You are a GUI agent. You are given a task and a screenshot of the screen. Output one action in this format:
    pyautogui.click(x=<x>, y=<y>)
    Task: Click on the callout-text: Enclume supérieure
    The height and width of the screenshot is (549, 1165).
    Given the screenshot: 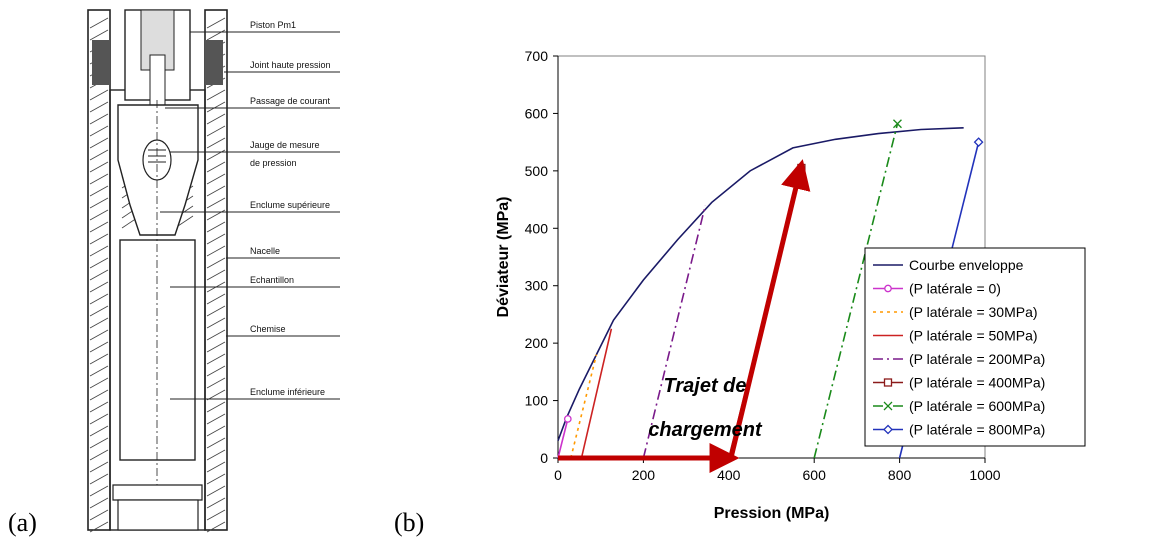 What is the action you would take?
    pyautogui.click(x=290, y=205)
    